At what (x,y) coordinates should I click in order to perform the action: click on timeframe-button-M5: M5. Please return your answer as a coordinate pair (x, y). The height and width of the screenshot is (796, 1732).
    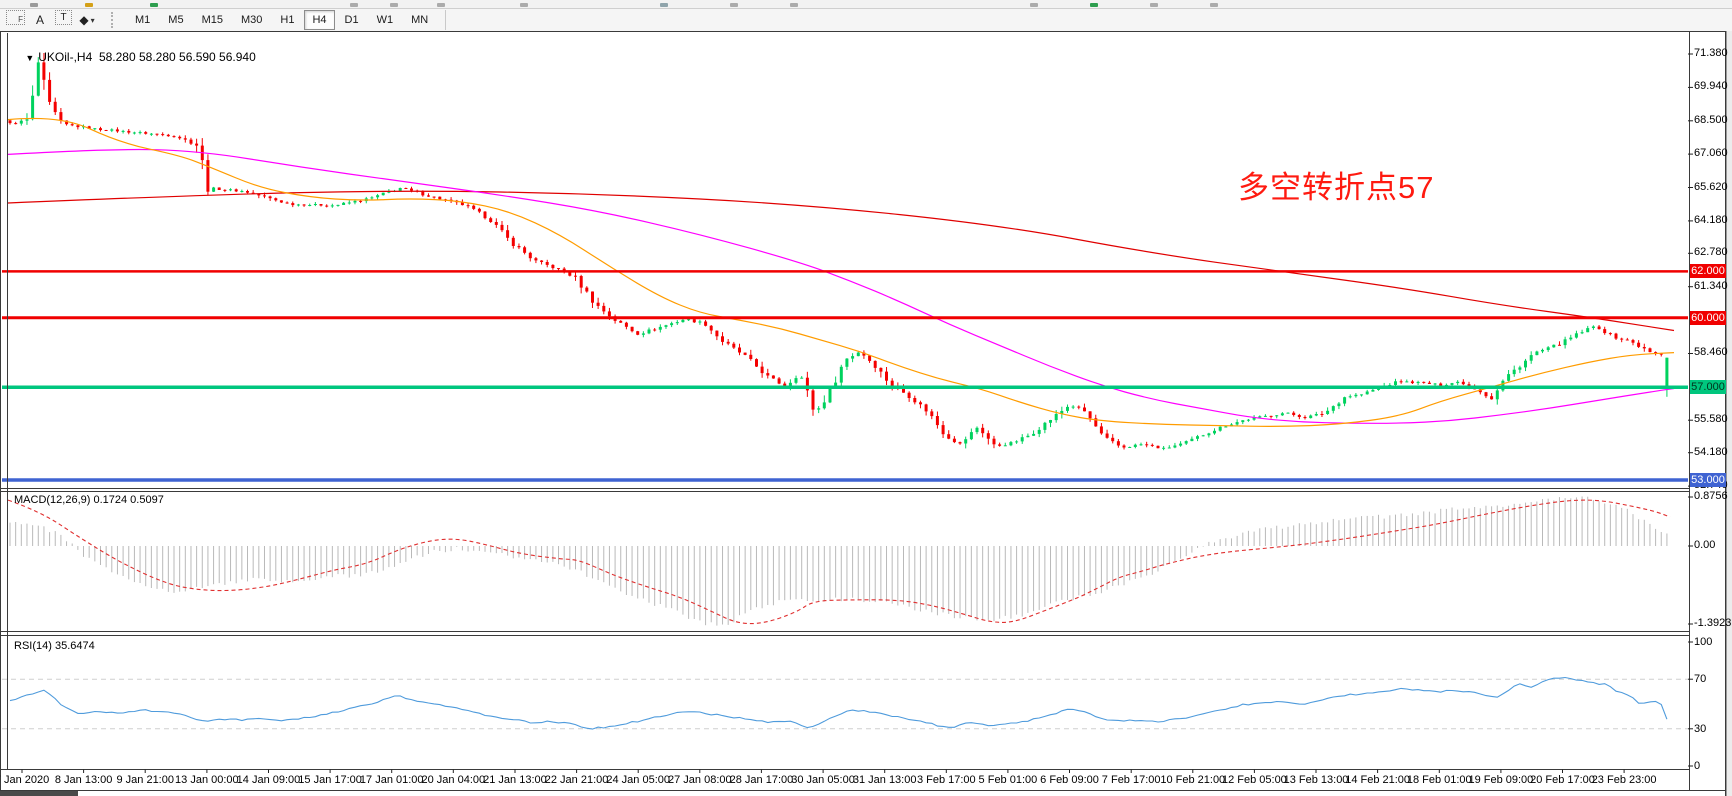
    Looking at the image, I should click on (176, 20).